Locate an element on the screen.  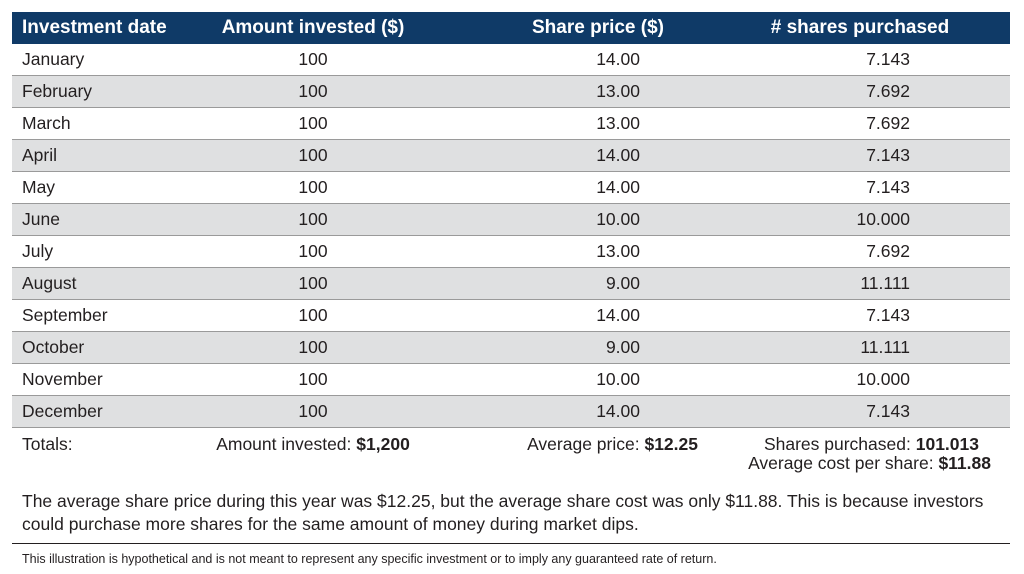
header-amount-invested: Amount invested ($) is located at coordinates (313, 28).